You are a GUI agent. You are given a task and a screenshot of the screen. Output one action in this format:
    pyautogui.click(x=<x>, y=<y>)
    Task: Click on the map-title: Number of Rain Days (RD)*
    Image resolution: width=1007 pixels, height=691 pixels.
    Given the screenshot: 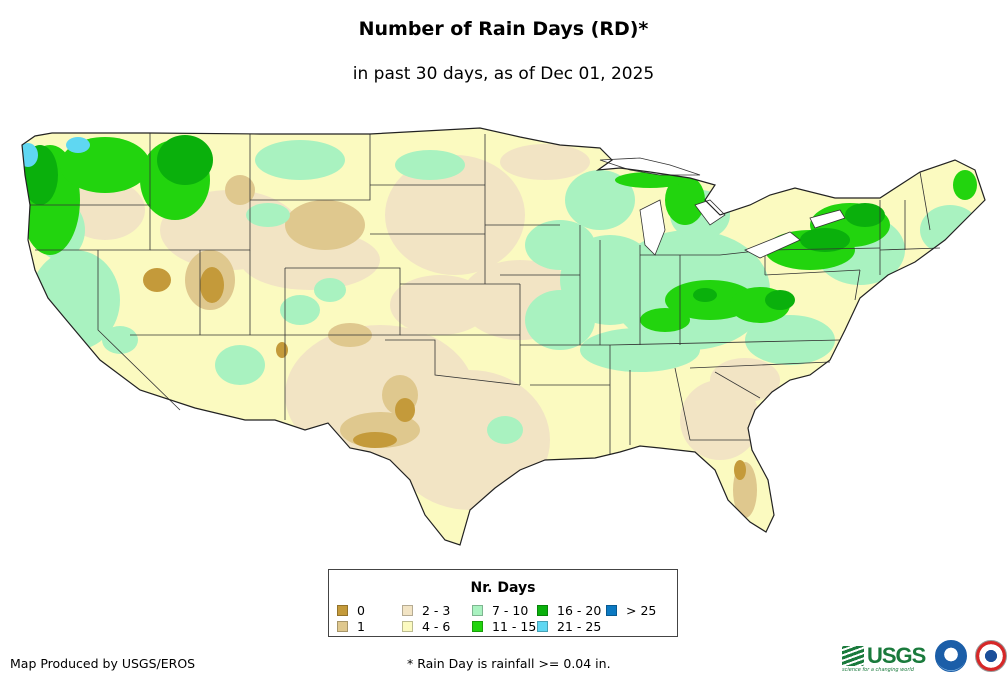 What is the action you would take?
    pyautogui.click(x=503, y=29)
    